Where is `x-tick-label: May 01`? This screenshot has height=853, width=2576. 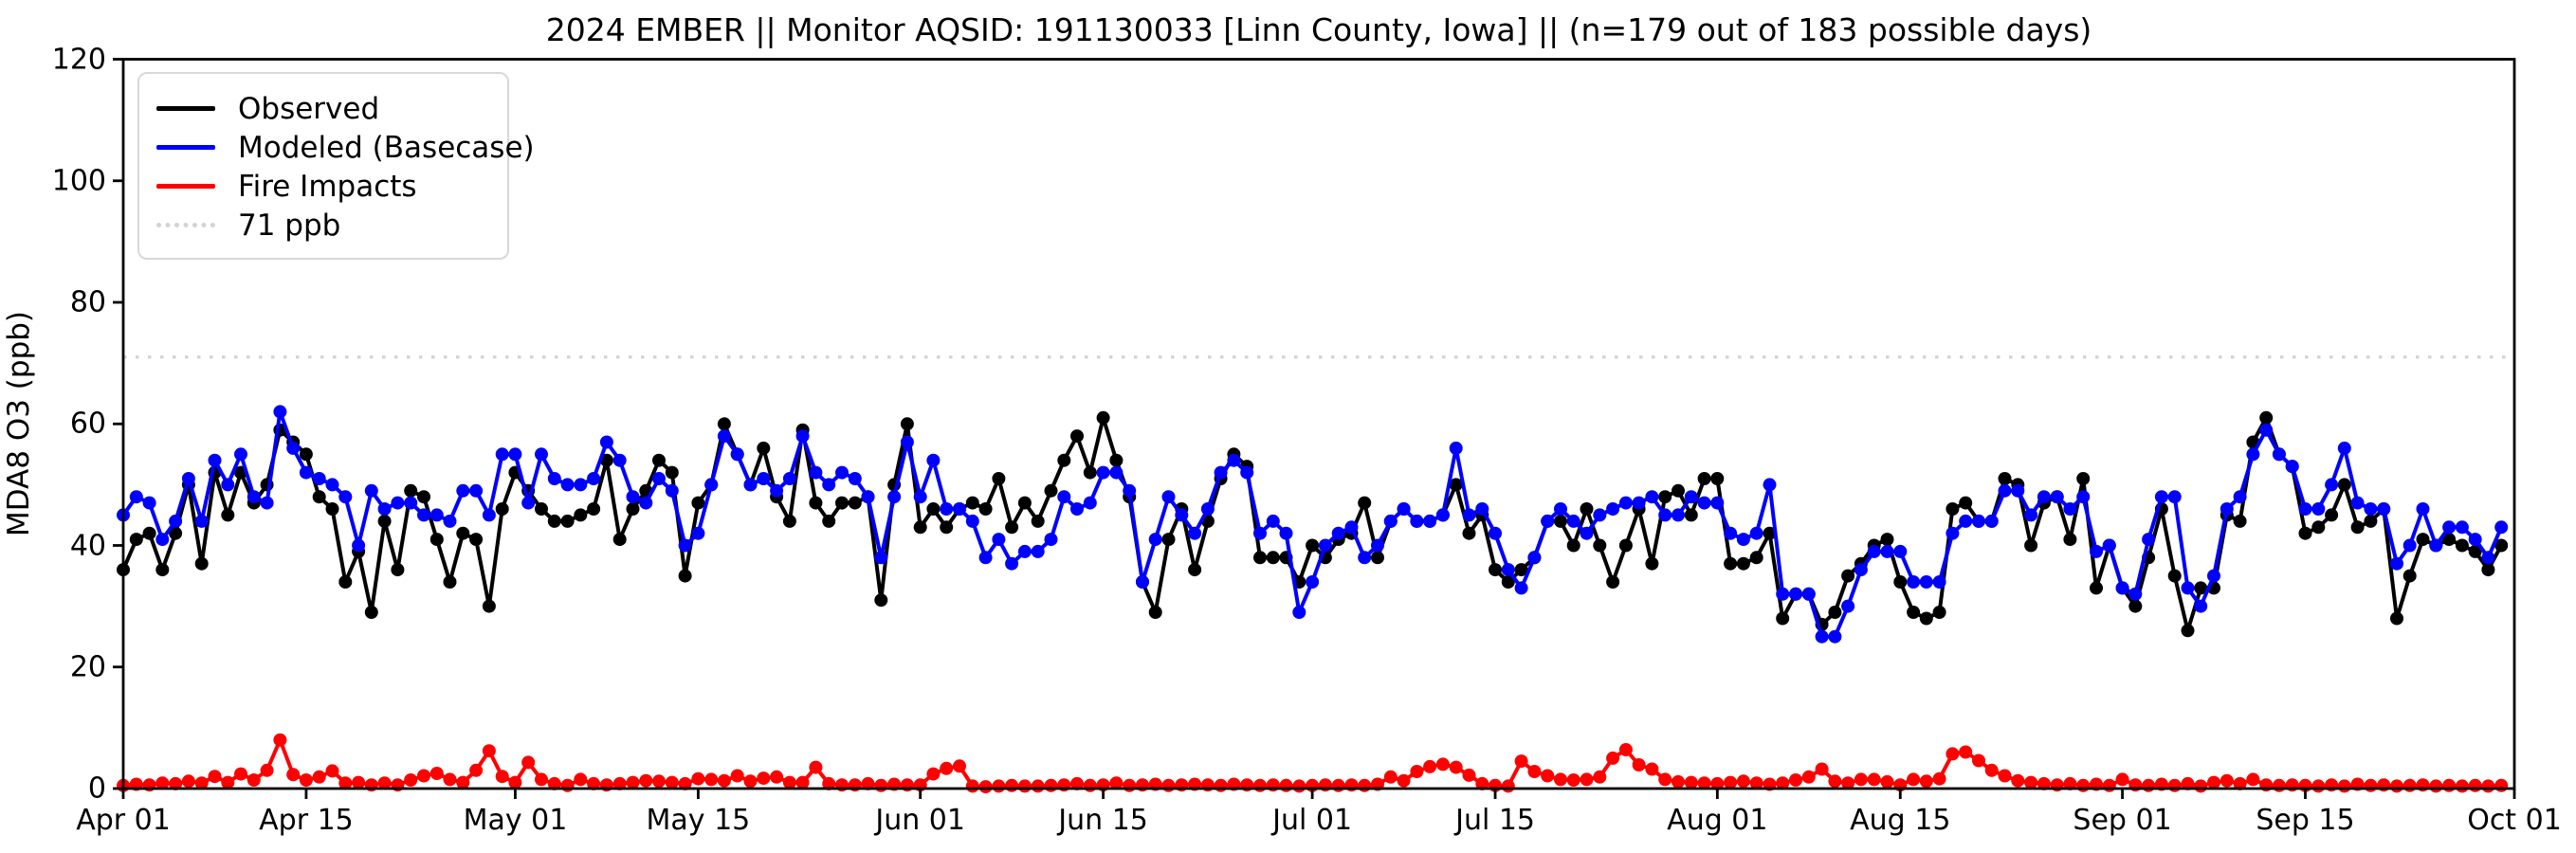
x-tick-label: May 01 is located at coordinates (515, 820).